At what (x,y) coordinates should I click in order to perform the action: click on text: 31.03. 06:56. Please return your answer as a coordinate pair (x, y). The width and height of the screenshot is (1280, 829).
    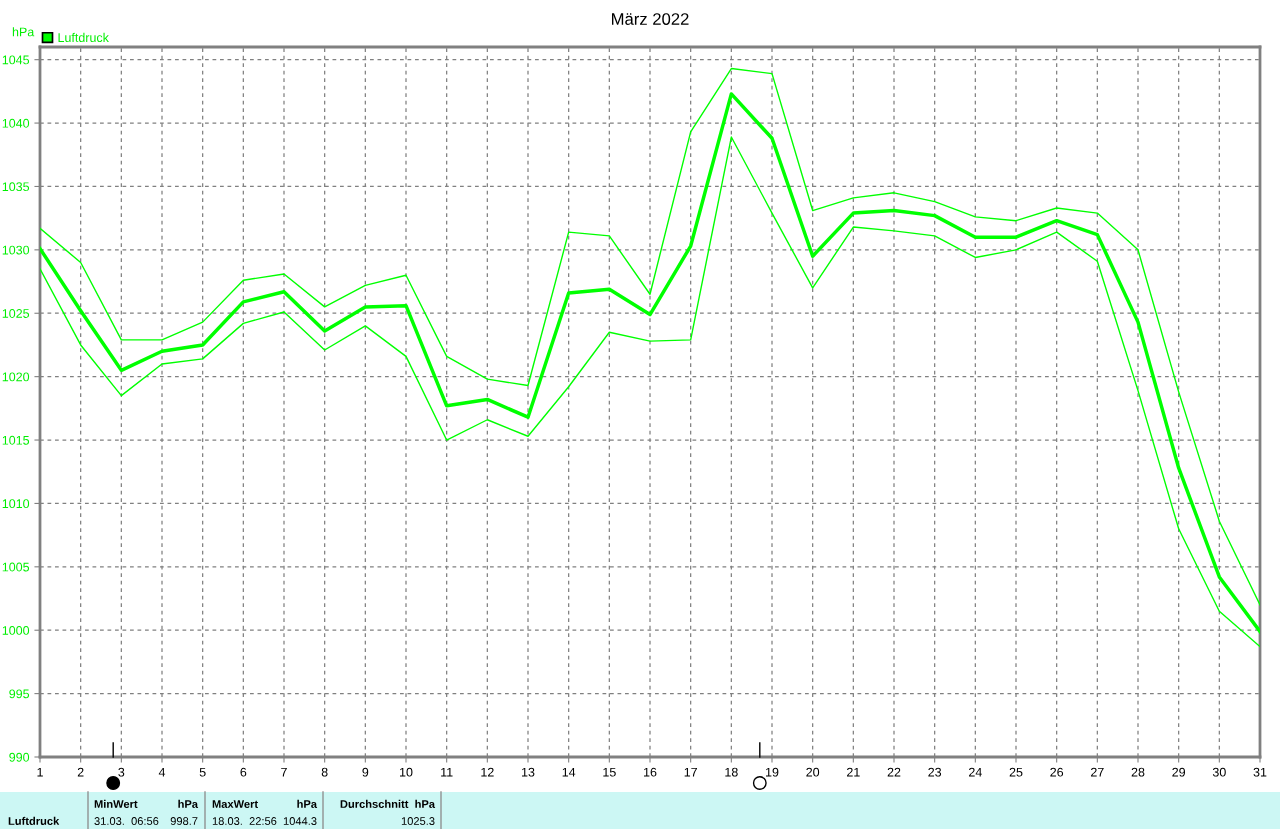
    Looking at the image, I should click on (126, 821).